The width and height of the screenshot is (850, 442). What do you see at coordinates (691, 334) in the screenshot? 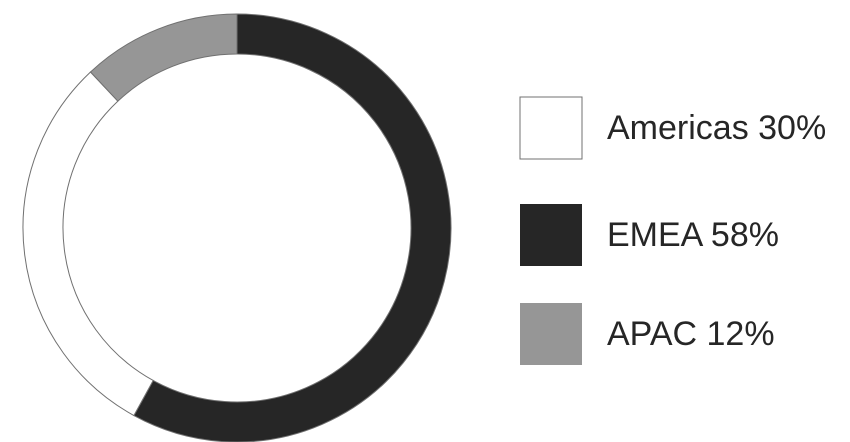
I see `legend-label-apac: APAC 12%` at bounding box center [691, 334].